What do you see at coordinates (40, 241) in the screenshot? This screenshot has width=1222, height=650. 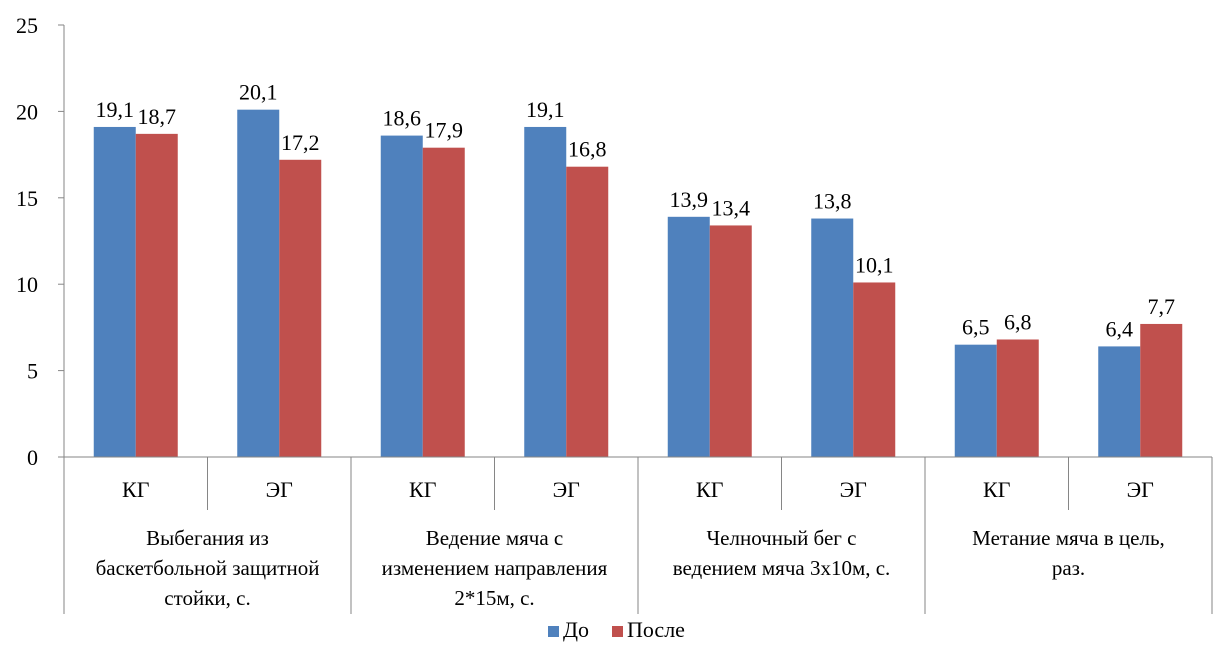 I see `y-axis: 0 5 10 15 20 25` at bounding box center [40, 241].